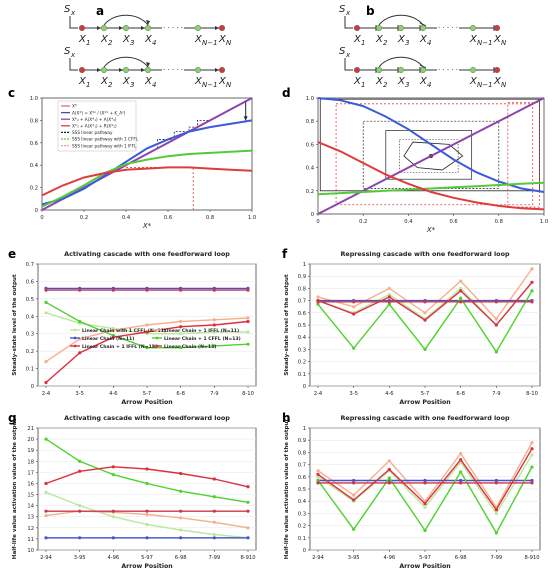 The height and width of the screenshot is (578, 555). I want to click on plot-d: 0 0.2 0.4 0.6 0.8 1.0 0 0.2 0.4 0.6 0.8 1.0 X*, so click(427, 165).